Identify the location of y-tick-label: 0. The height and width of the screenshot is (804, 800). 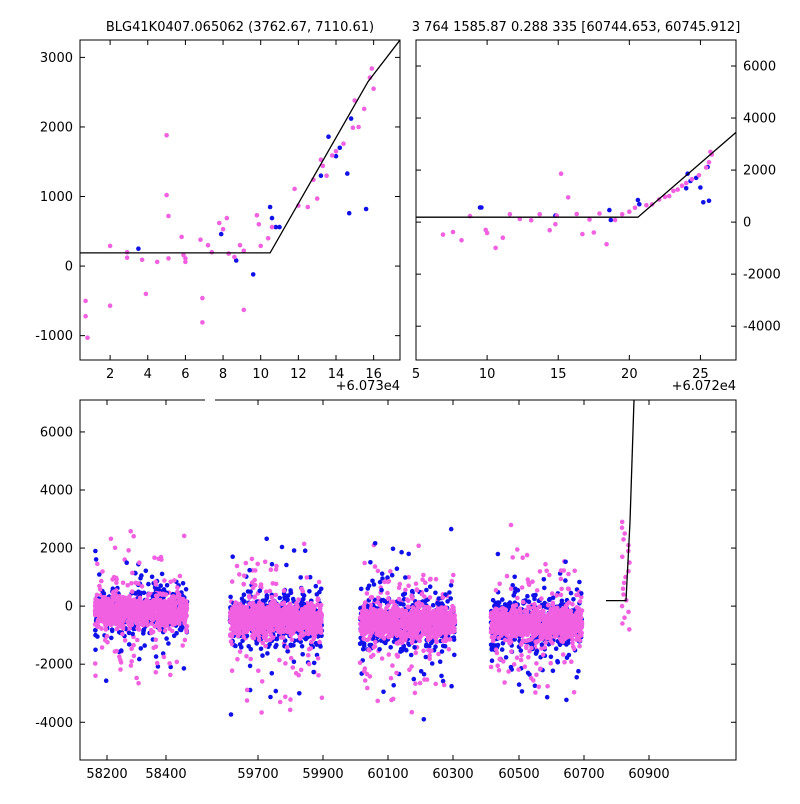
(747, 223).